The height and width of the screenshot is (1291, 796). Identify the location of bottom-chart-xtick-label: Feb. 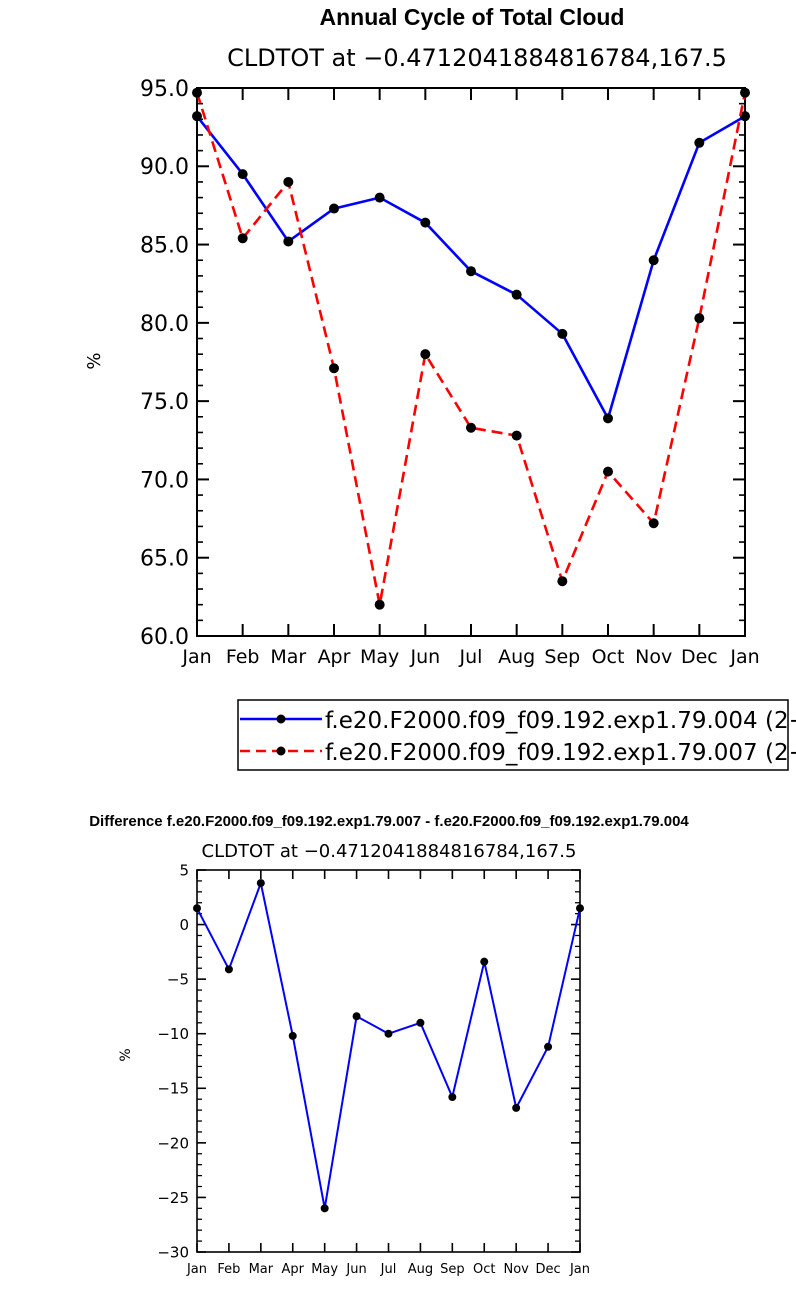
(228, 1269).